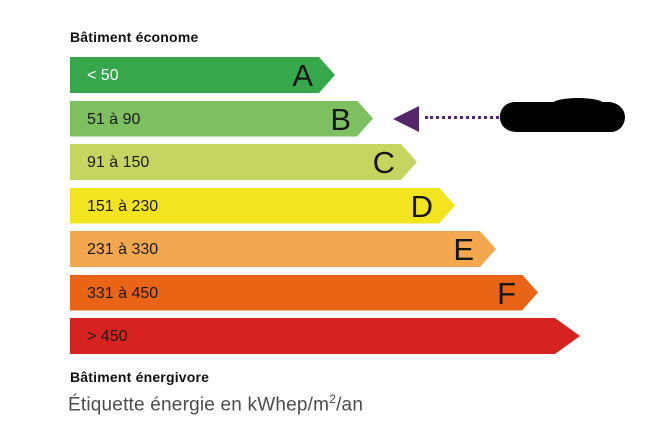 Image resolution: width=667 pixels, height=441 pixels. What do you see at coordinates (123, 249) in the screenshot?
I see `bar-range-label: 231 à 330` at bounding box center [123, 249].